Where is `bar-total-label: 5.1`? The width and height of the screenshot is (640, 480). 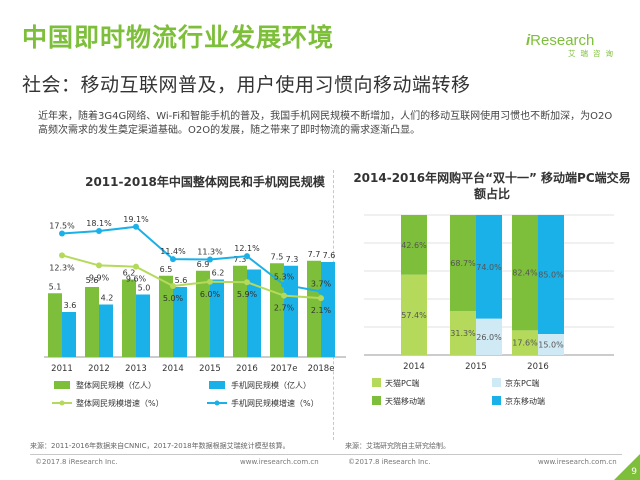 bar-total-label: 5.1 is located at coordinates (55, 286).